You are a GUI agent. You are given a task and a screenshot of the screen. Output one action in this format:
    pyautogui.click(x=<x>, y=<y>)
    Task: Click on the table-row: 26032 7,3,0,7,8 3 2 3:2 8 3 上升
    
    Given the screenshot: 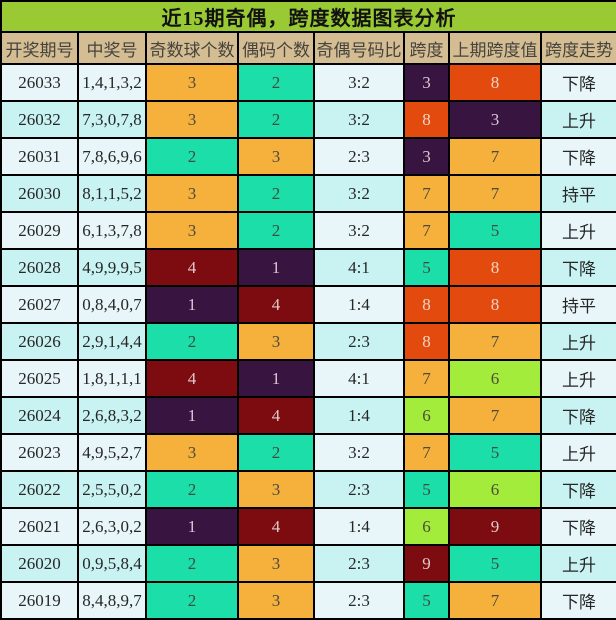 What is the action you would take?
    pyautogui.click(x=308, y=119)
    